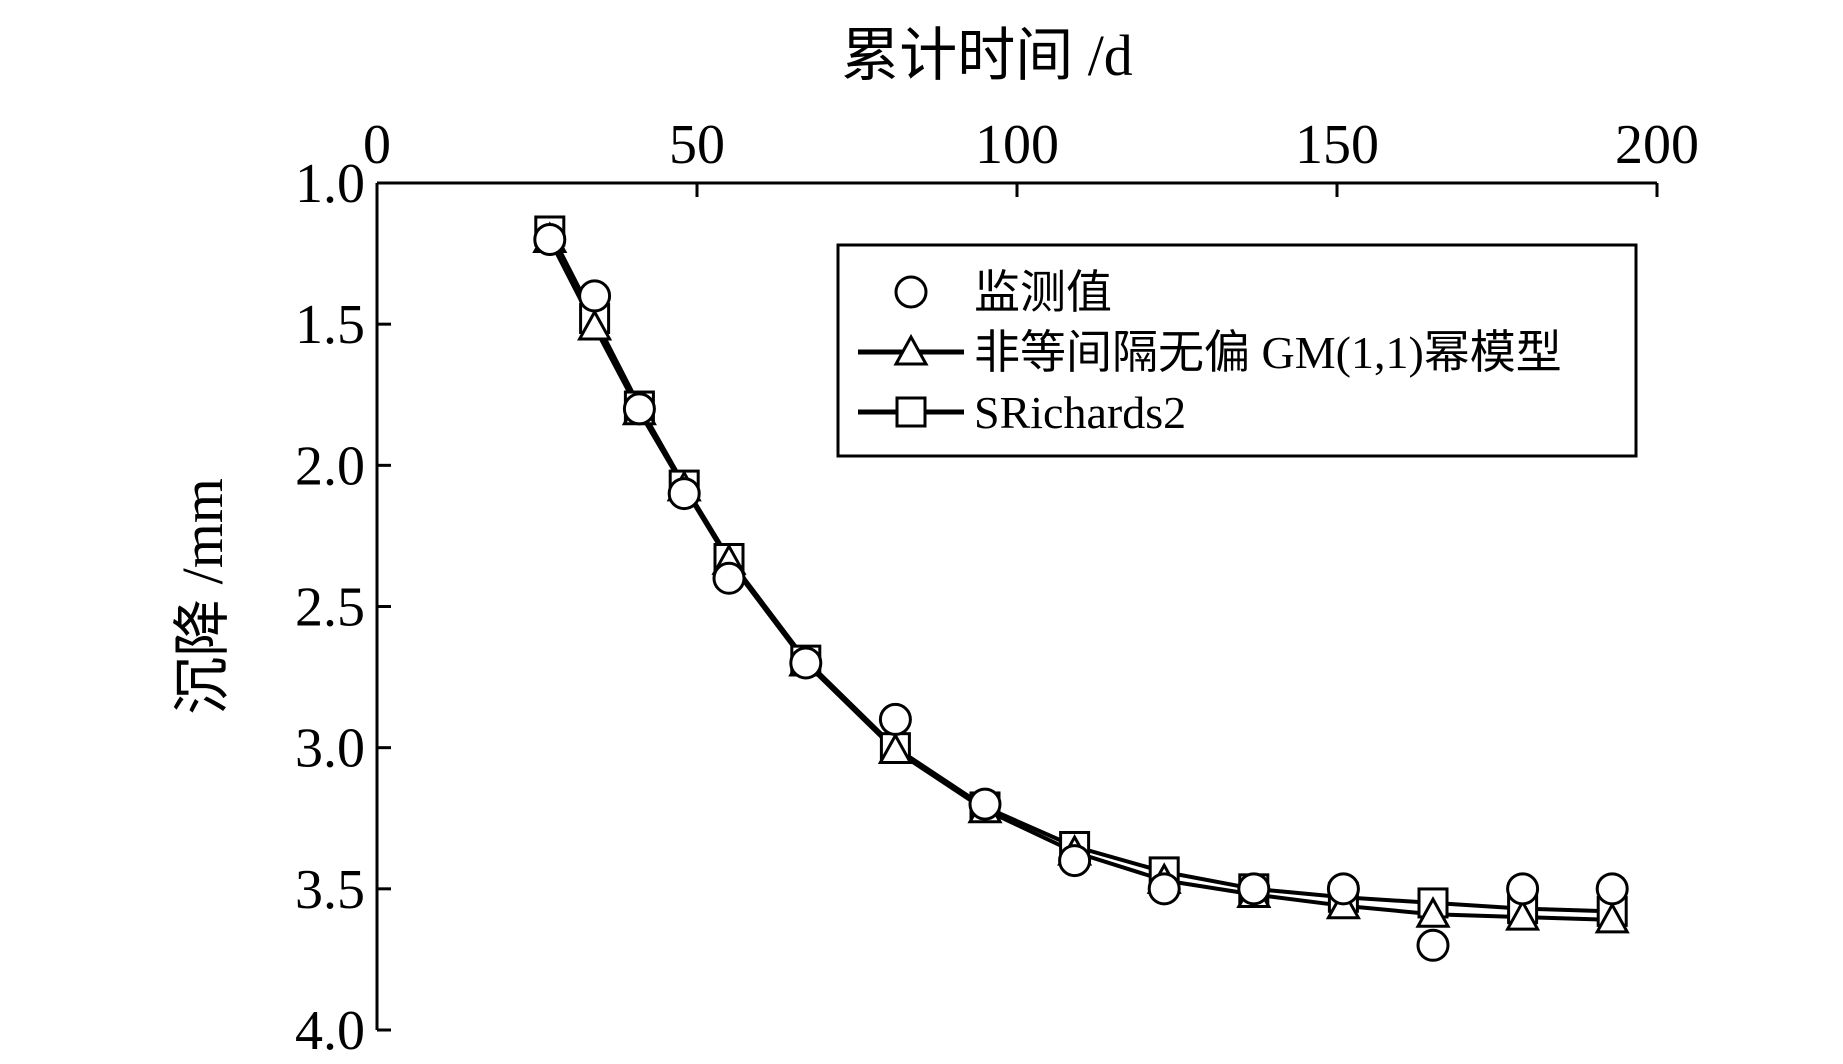 This screenshot has height=1064, width=1843. I want to click on legend-marker-gm11-power, so click(911, 349).